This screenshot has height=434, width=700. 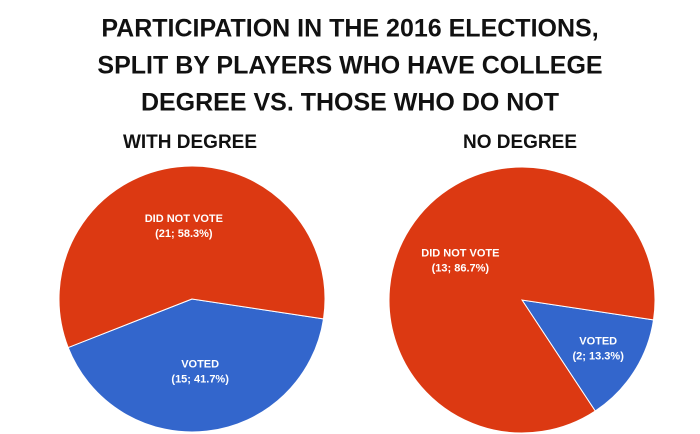 I want to click on pie-title: WITH DEGREE, so click(x=190, y=142).